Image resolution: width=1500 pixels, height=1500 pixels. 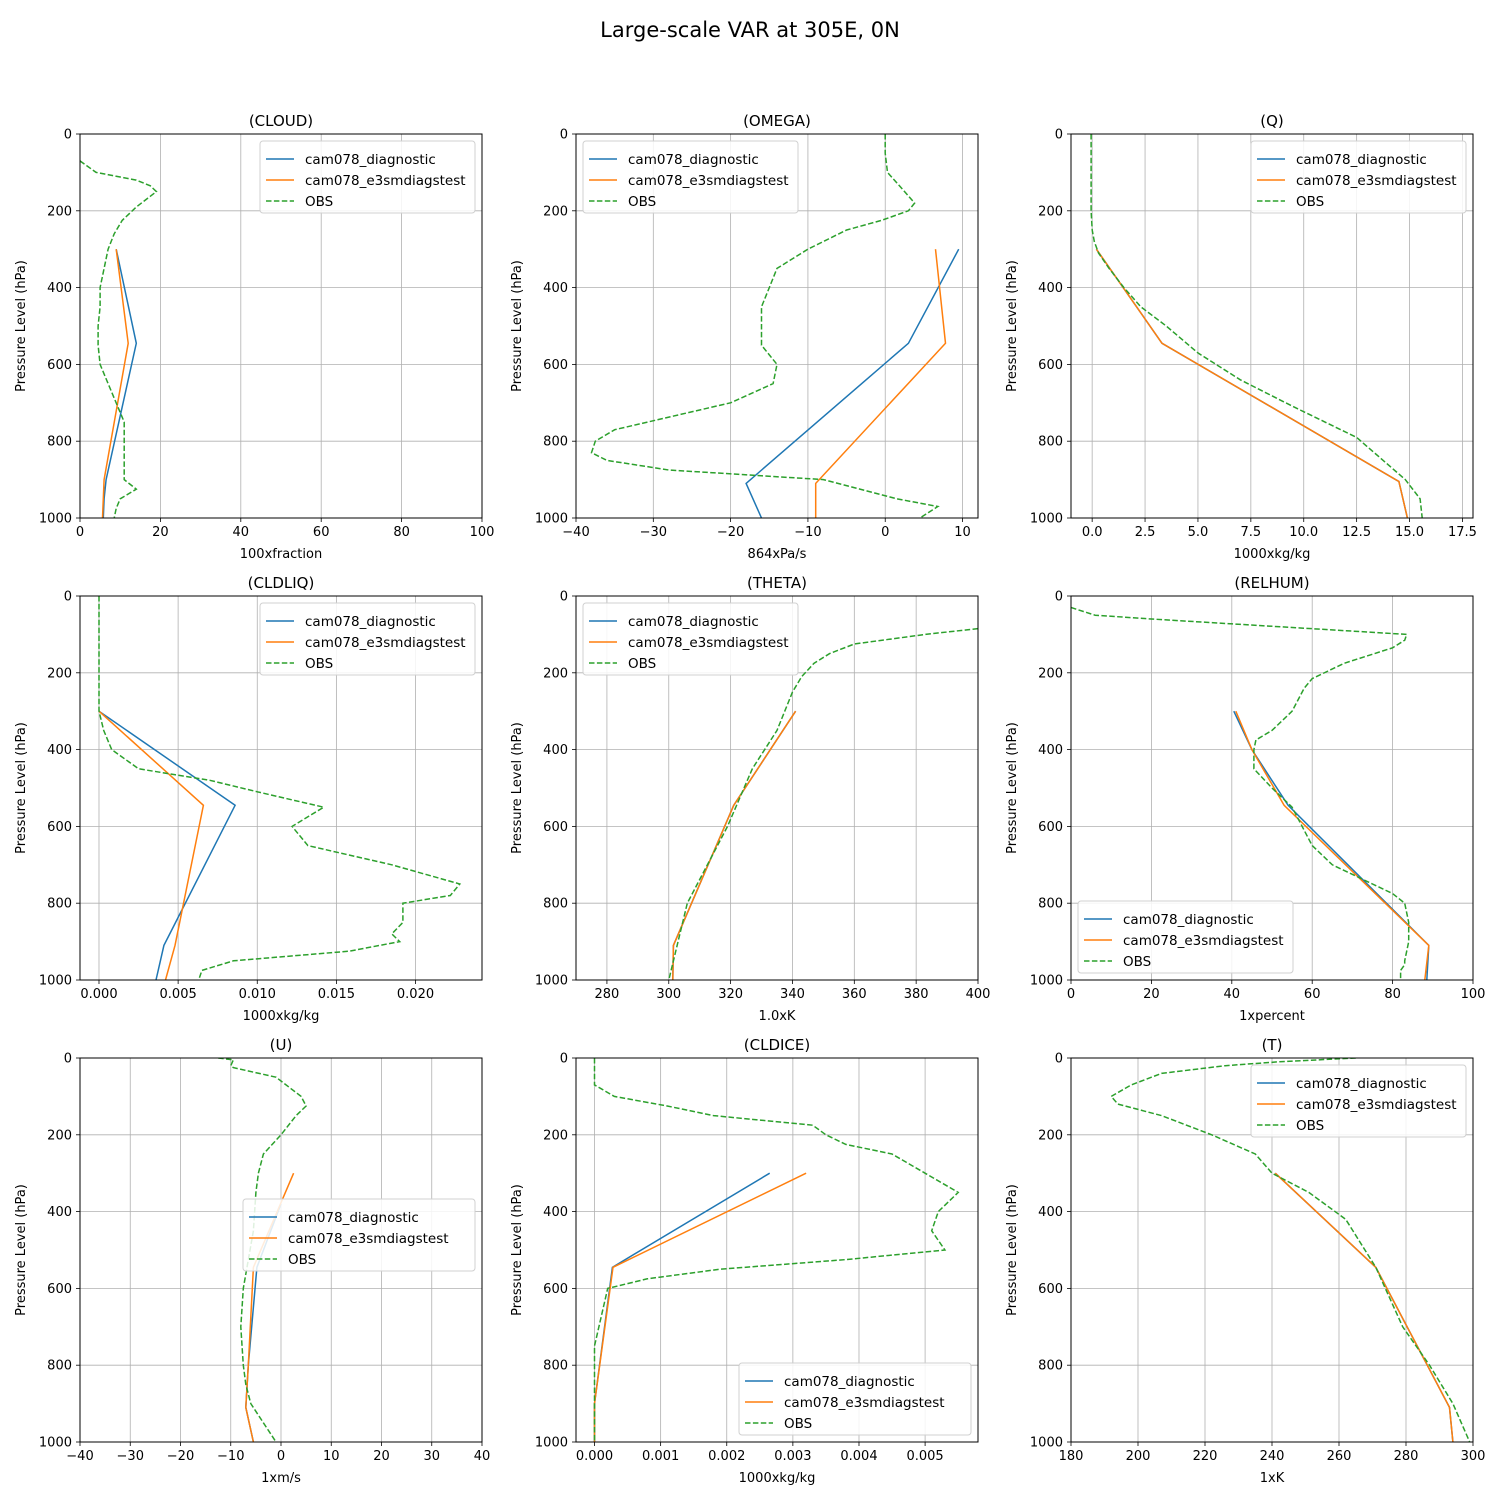 What do you see at coordinates (1272, 1478) in the screenshot?
I see `x-axis-label: 1xK` at bounding box center [1272, 1478].